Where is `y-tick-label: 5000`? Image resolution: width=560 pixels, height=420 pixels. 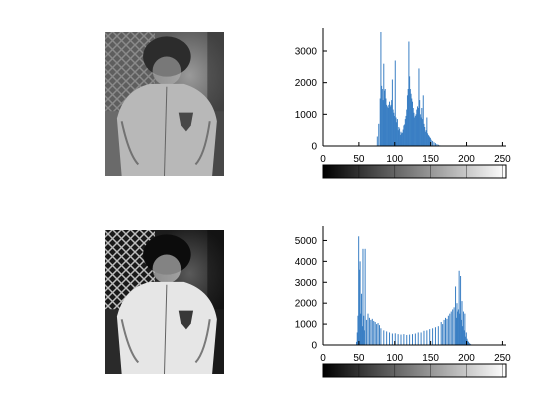
y-tick-label: 5000 is located at coordinates (306, 241).